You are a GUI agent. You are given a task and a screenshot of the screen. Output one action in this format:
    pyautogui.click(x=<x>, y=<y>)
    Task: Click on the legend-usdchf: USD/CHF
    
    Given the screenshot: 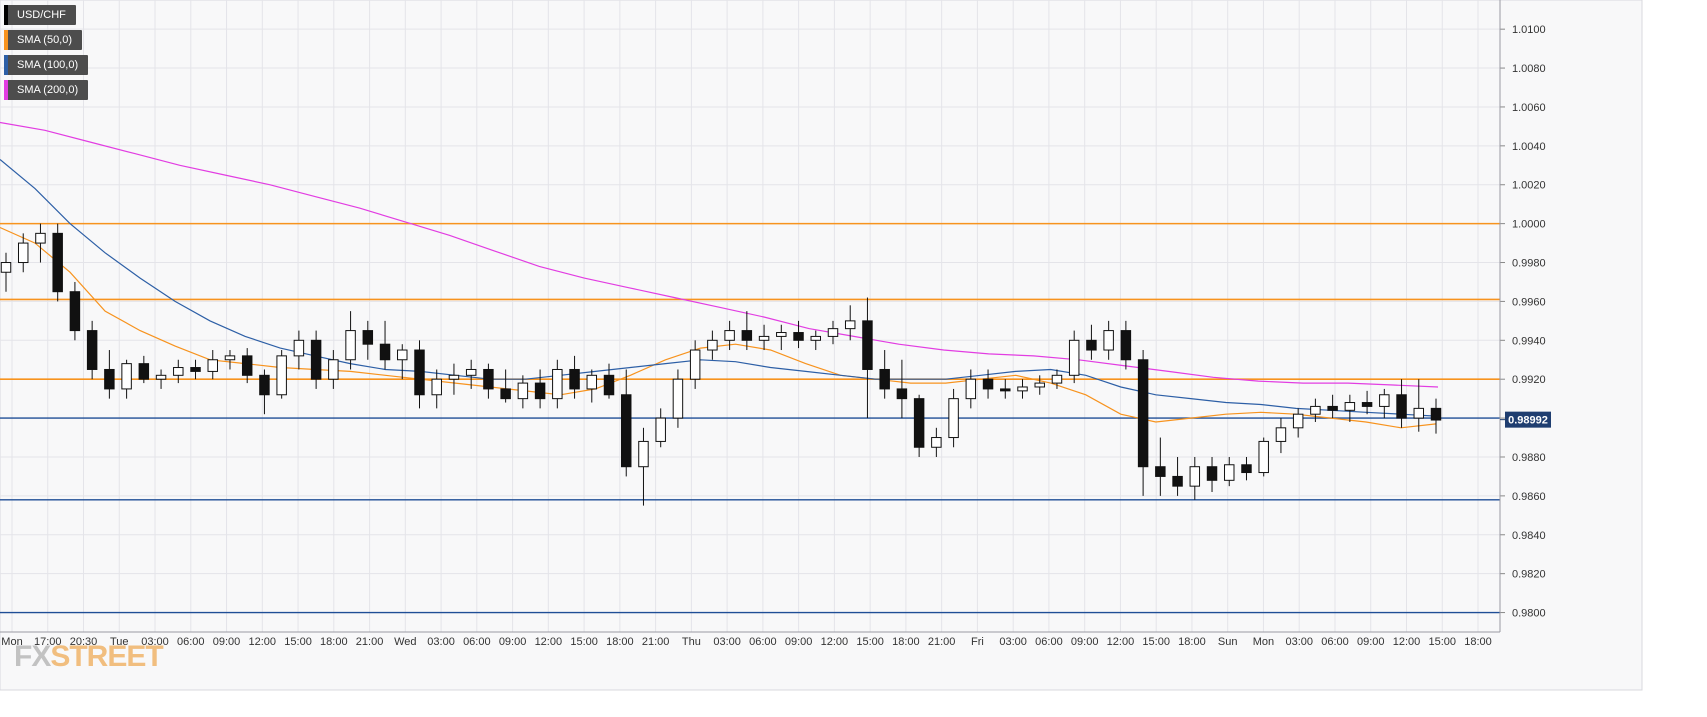 What is the action you would take?
    pyautogui.click(x=40, y=15)
    